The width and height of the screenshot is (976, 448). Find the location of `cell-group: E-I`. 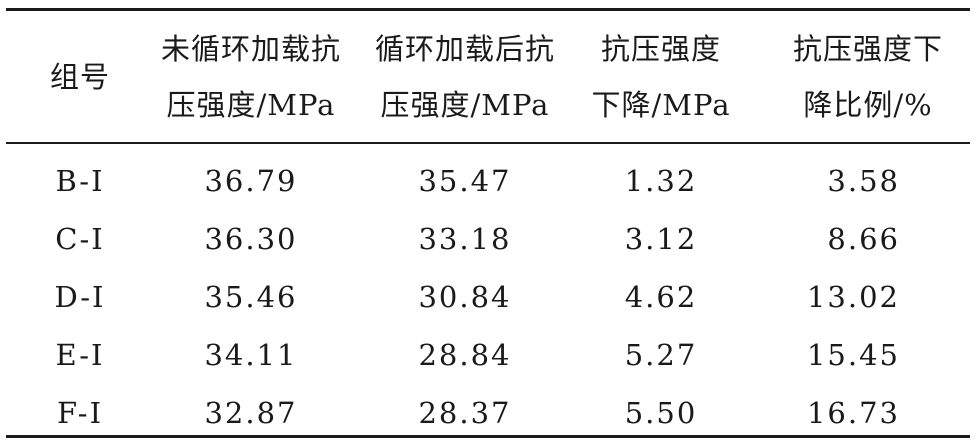

cell-group: E-I is located at coordinates (80, 355).